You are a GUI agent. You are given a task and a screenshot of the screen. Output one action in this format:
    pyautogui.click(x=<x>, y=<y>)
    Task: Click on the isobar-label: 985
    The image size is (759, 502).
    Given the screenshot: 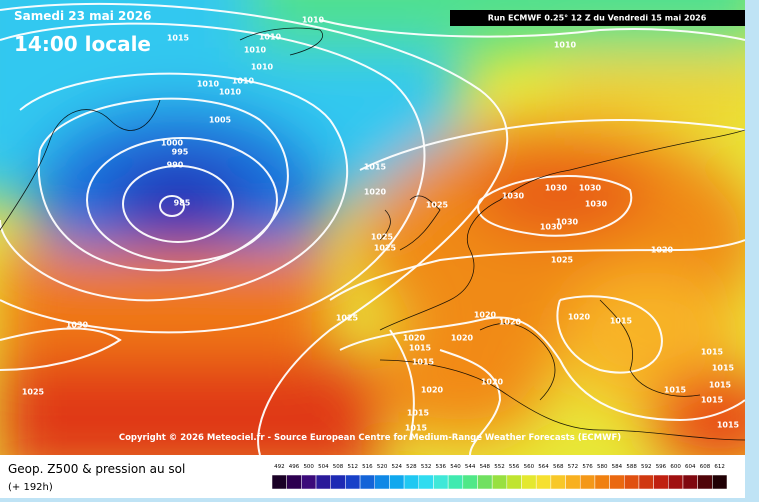 What is the action you would take?
    pyautogui.click(x=182, y=203)
    